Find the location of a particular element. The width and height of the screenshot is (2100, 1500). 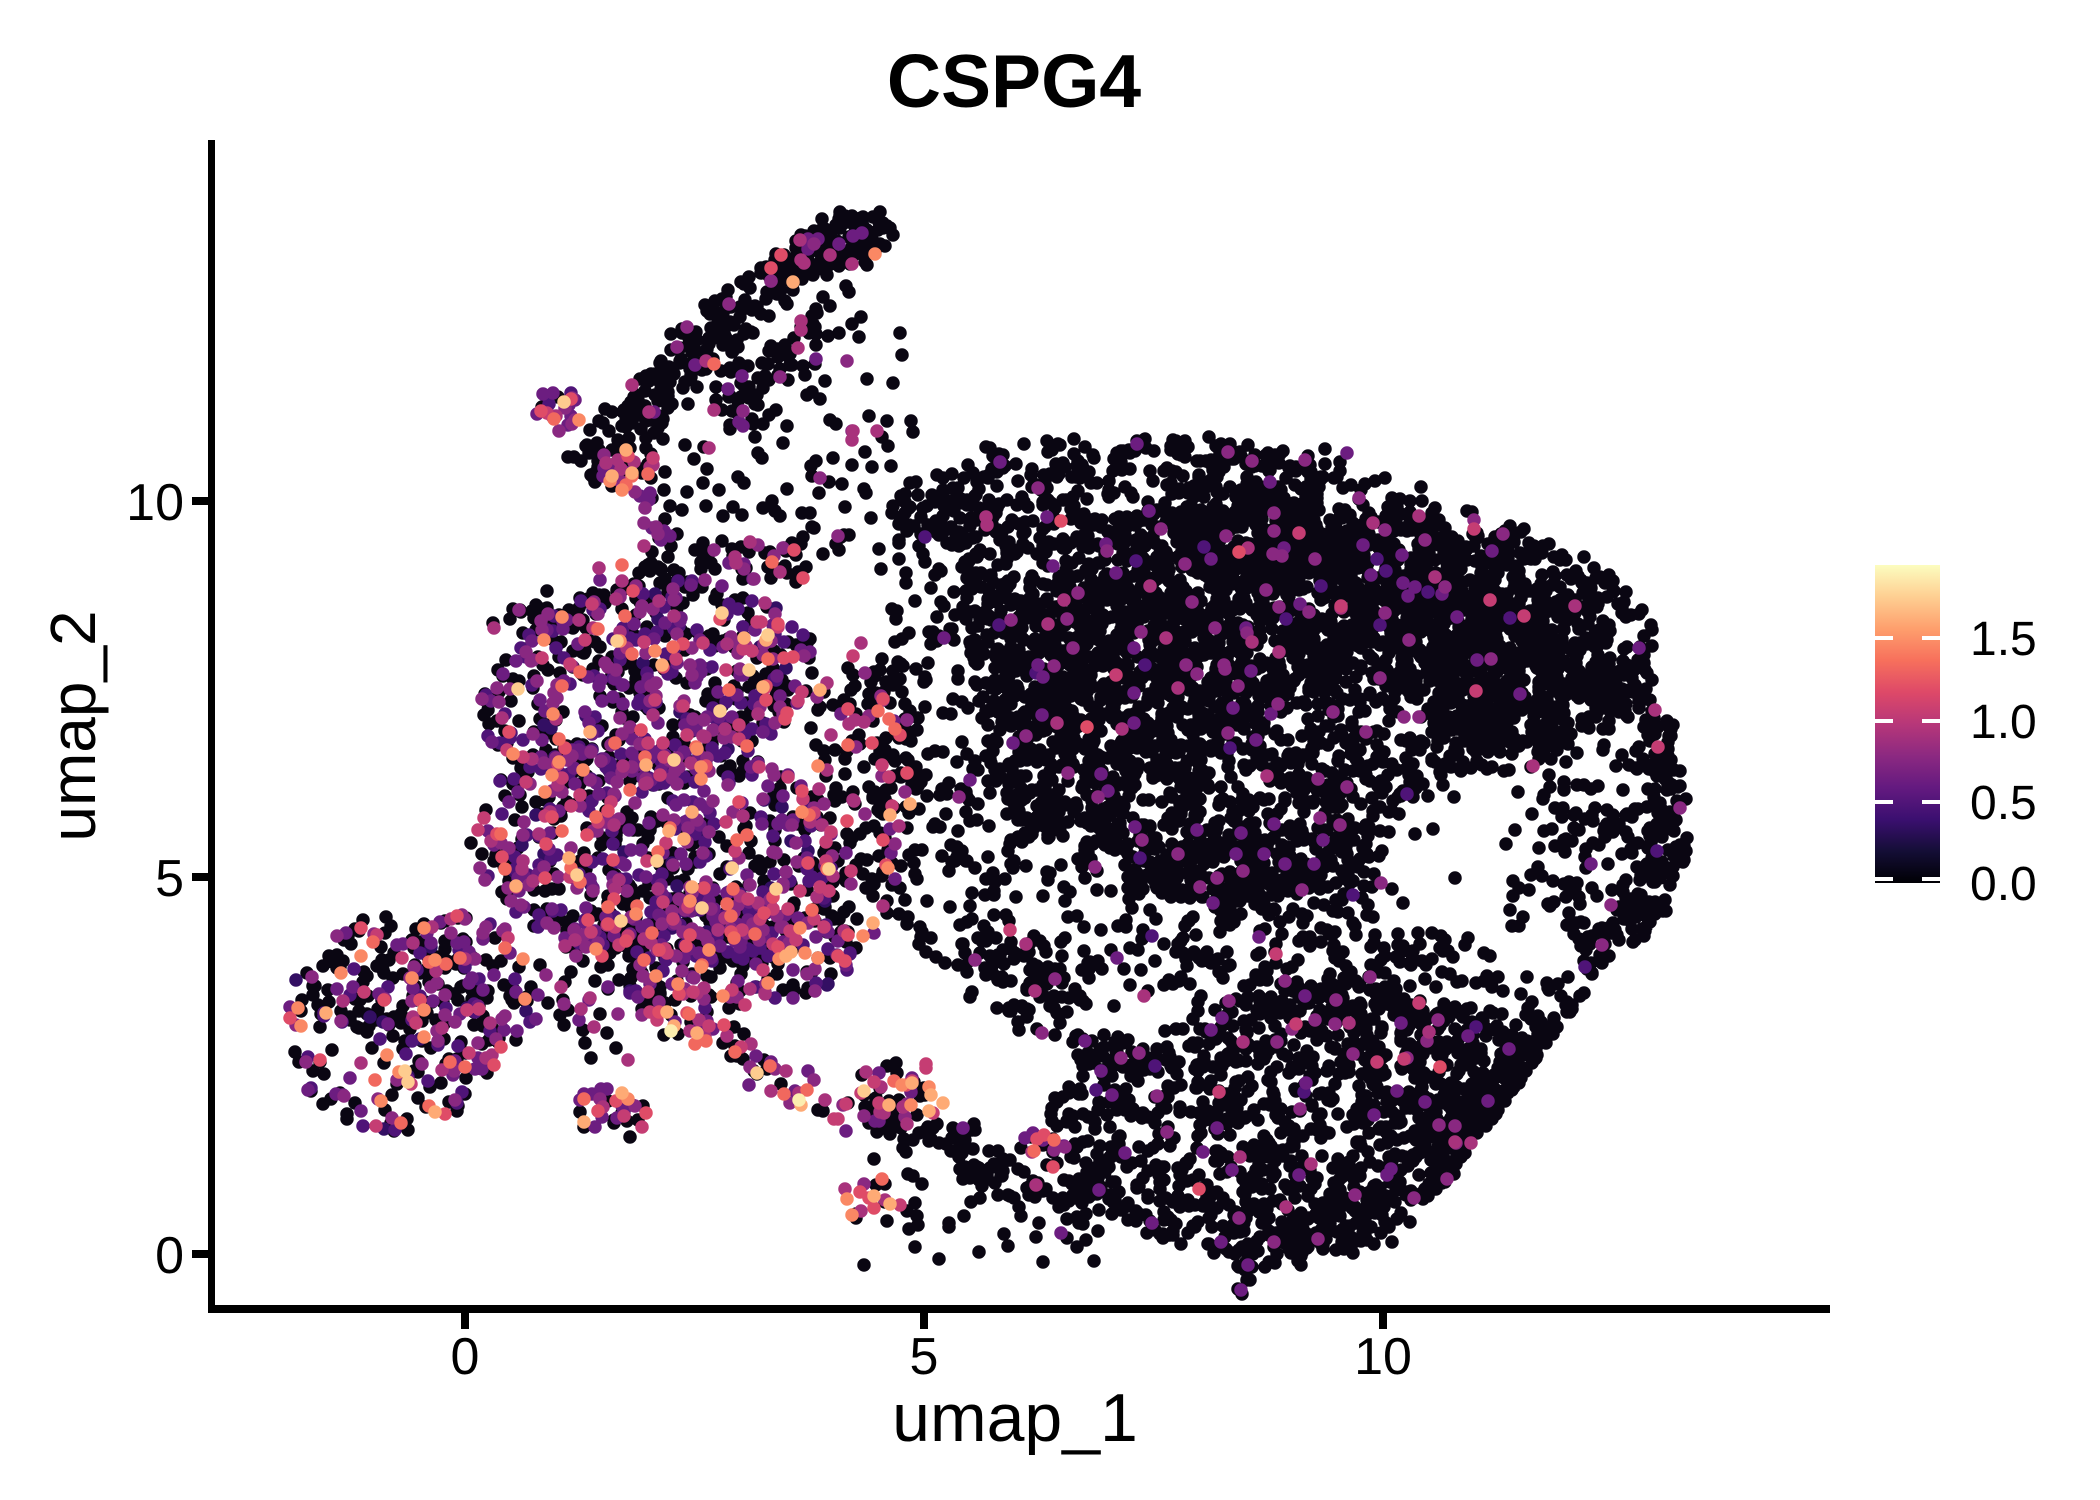

svg-text: 1.0 is located at coordinates (2003, 722).